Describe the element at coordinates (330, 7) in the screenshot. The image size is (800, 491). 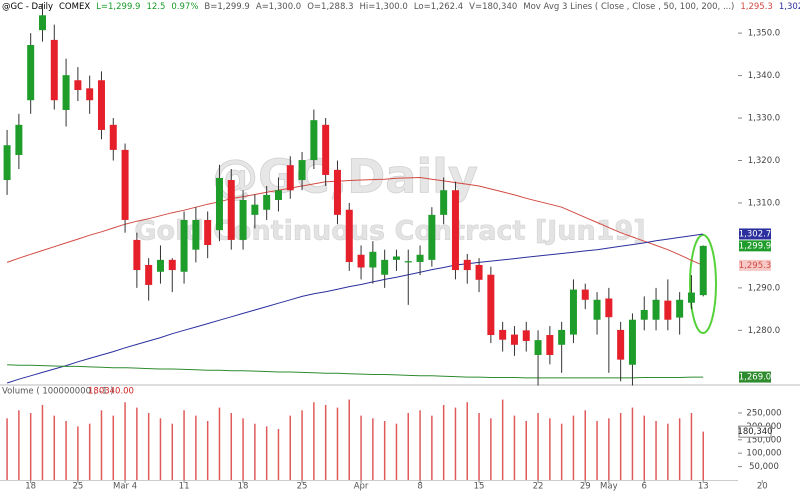
I see `header-item: O=1,288.3` at that location.